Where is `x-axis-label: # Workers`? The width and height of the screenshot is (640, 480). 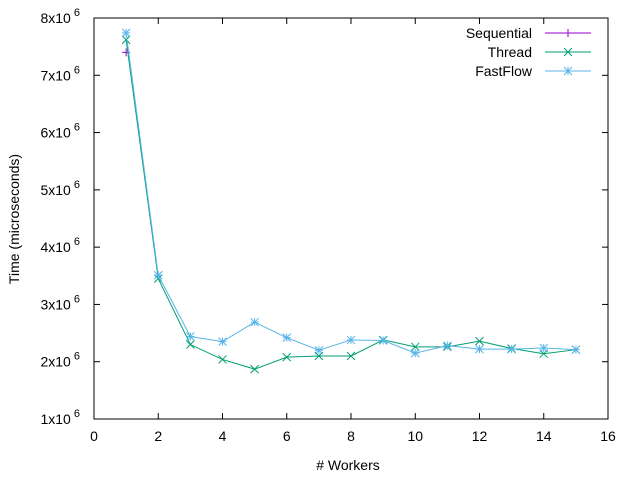 x-axis-label: # Workers is located at coordinates (348, 465).